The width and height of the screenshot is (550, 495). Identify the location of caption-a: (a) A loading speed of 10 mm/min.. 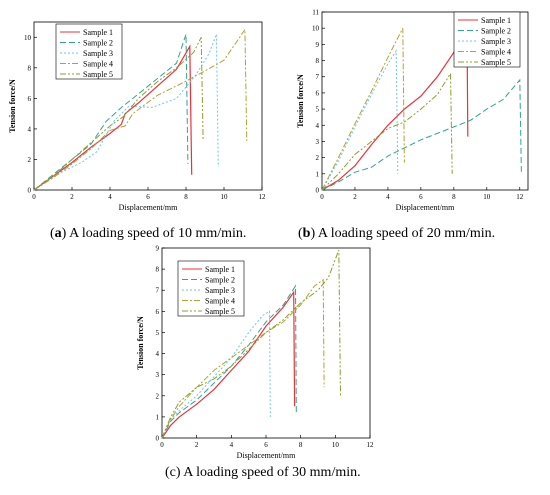
(148, 233).